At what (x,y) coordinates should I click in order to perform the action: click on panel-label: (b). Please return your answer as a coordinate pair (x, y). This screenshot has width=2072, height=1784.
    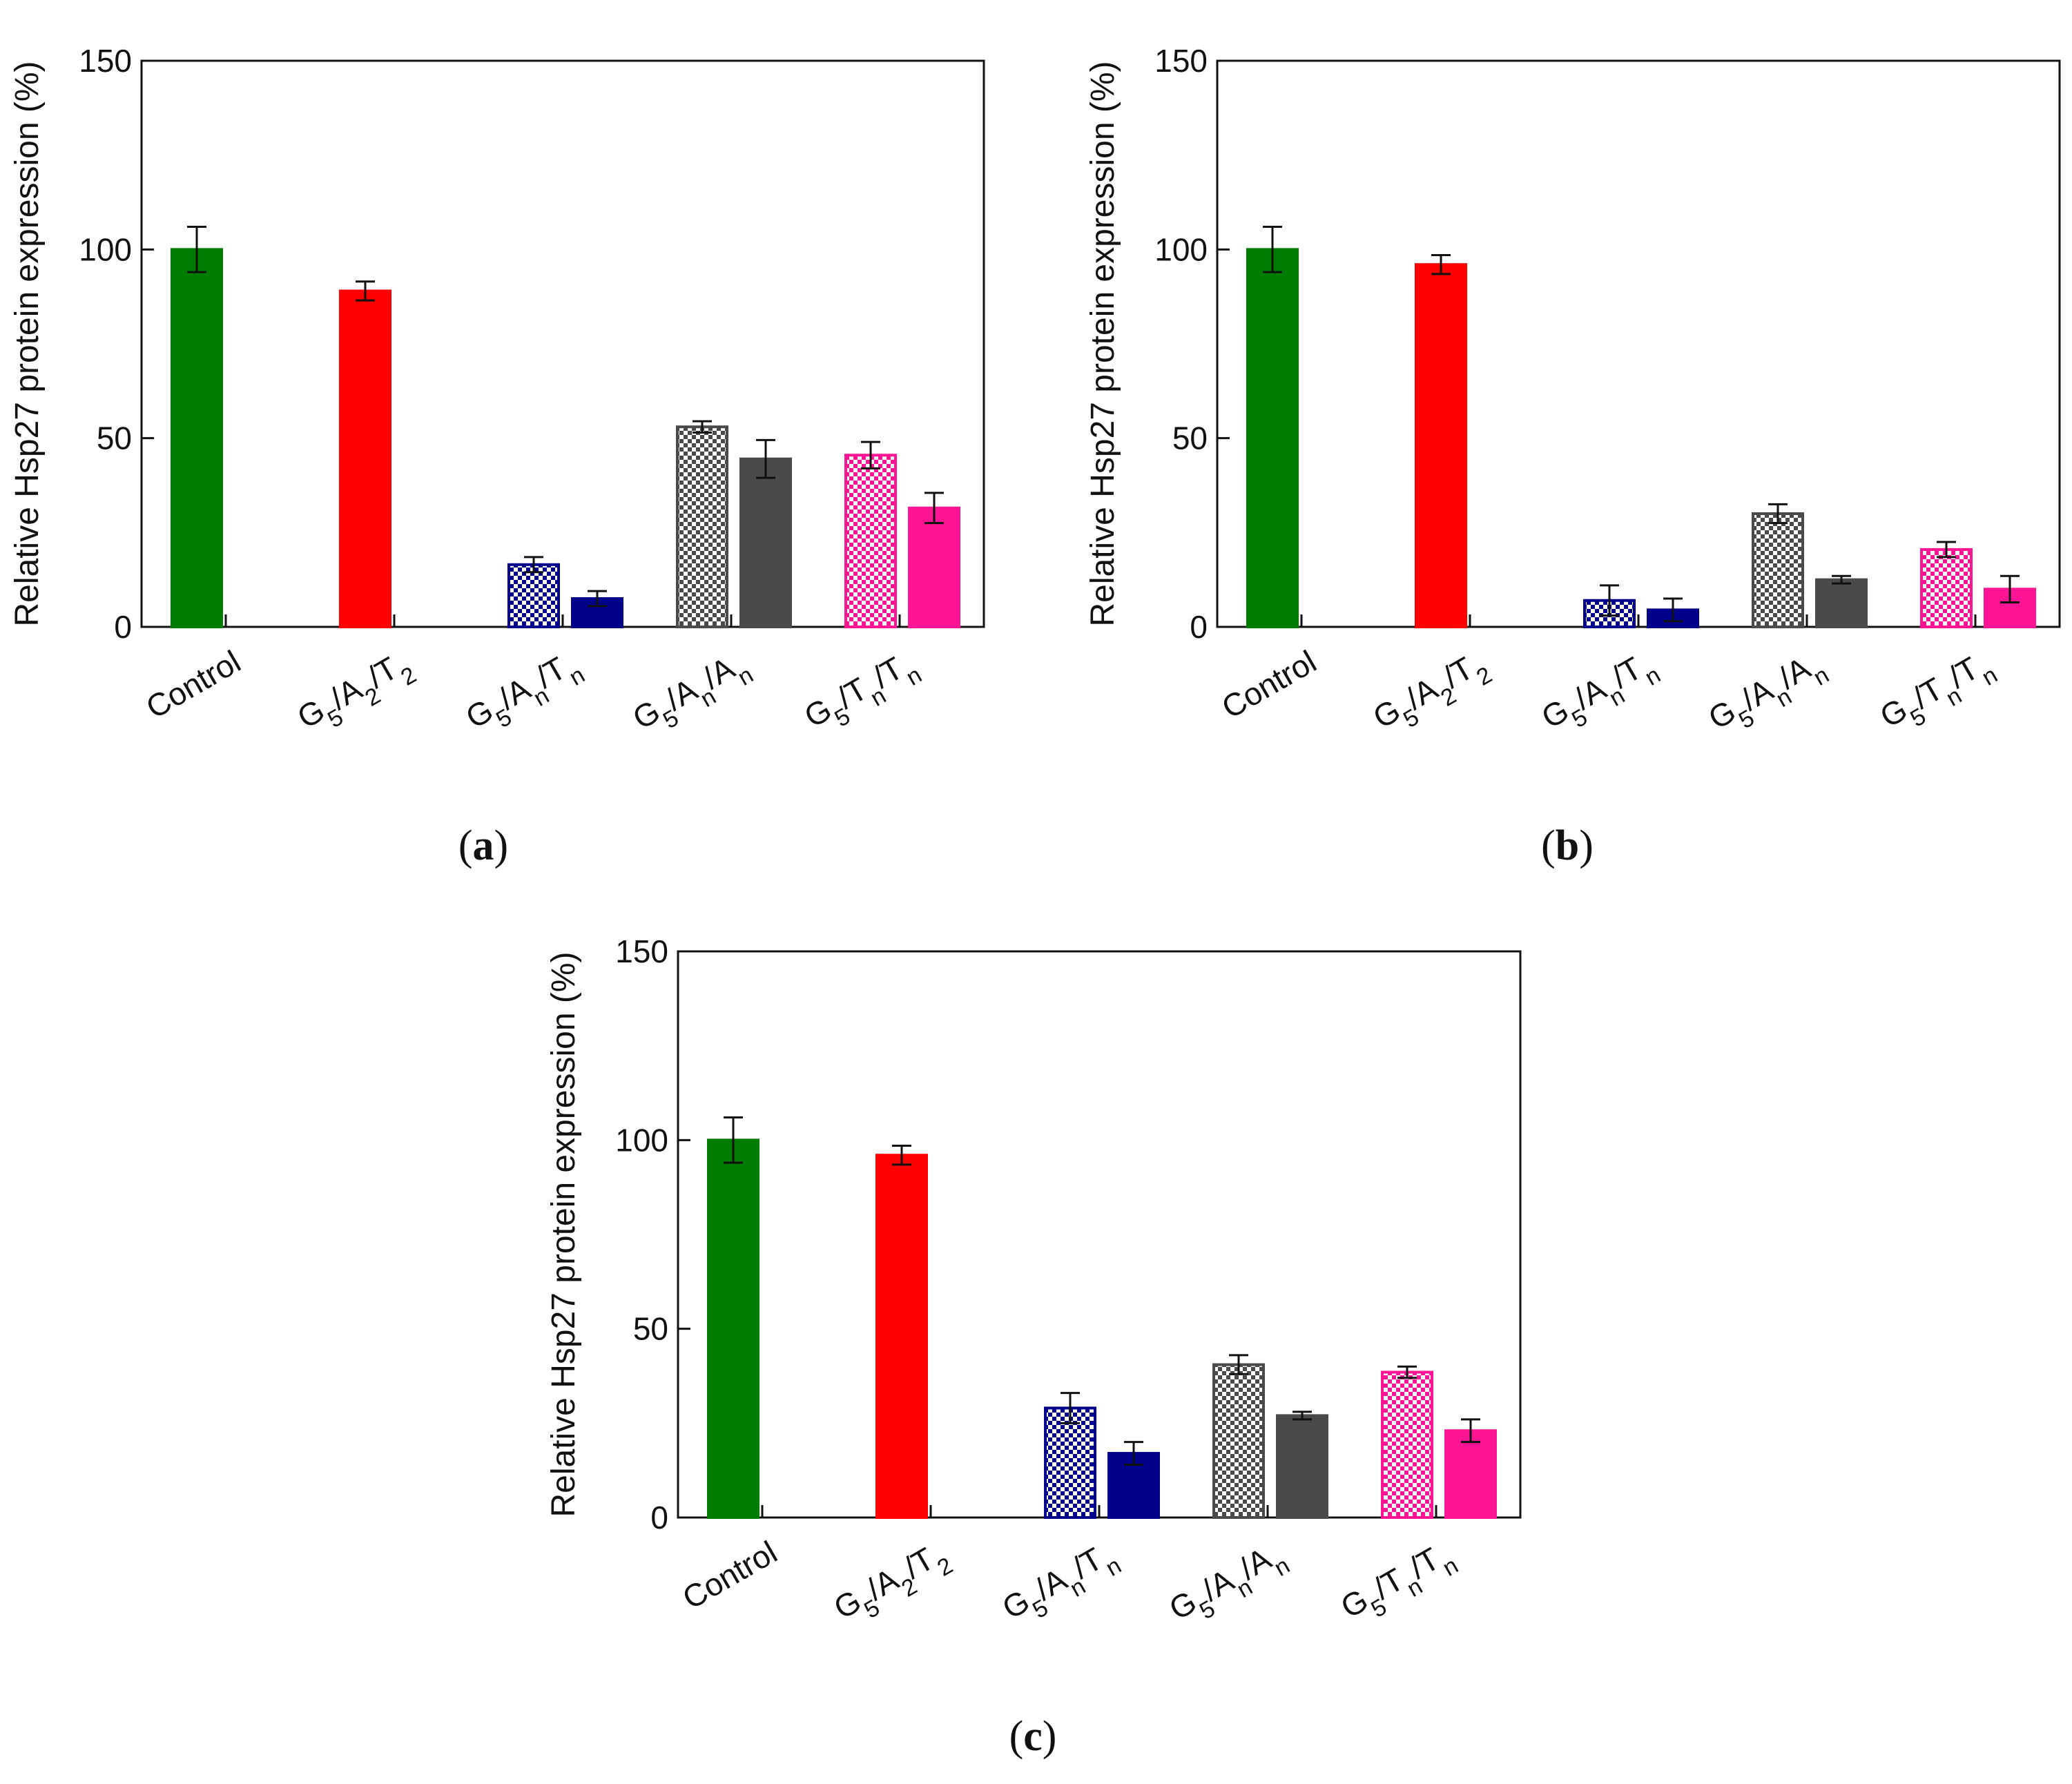
    Looking at the image, I should click on (1568, 845).